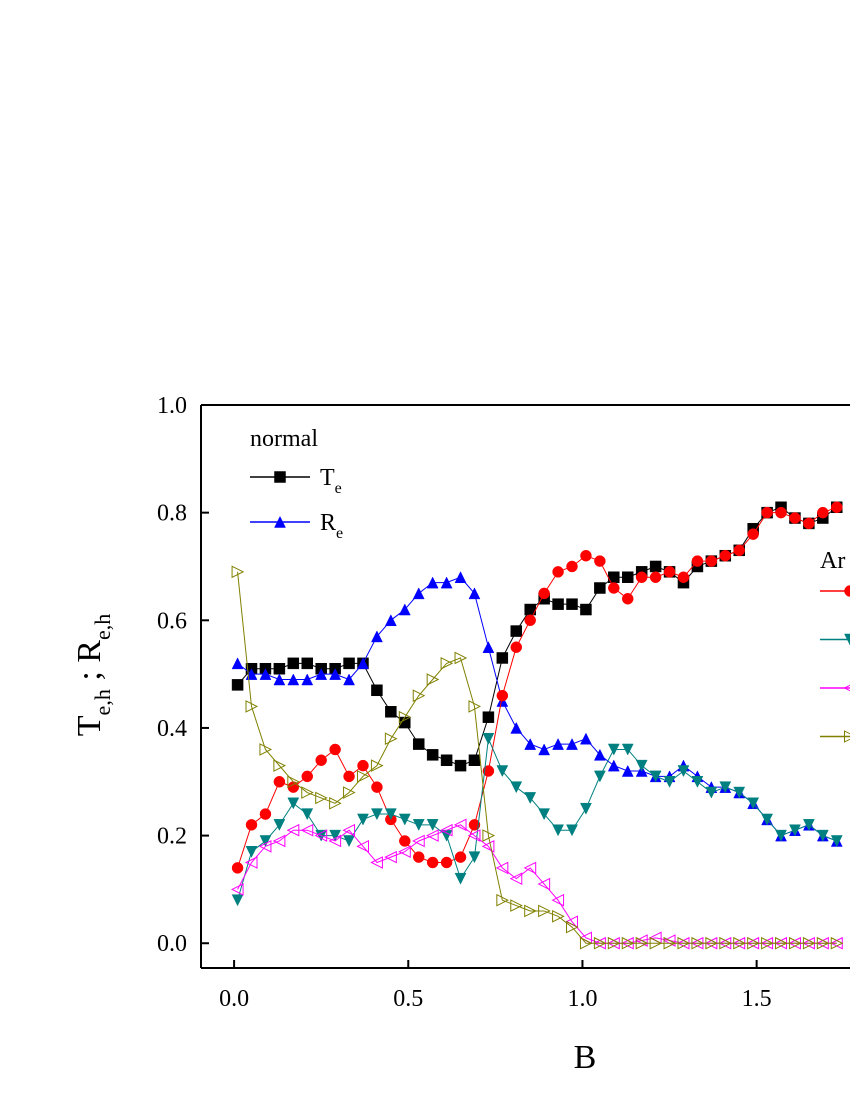 The width and height of the screenshot is (850, 1100). What do you see at coordinates (89, 725) in the screenshot?
I see `y-axis-label-part: T` at bounding box center [89, 725].